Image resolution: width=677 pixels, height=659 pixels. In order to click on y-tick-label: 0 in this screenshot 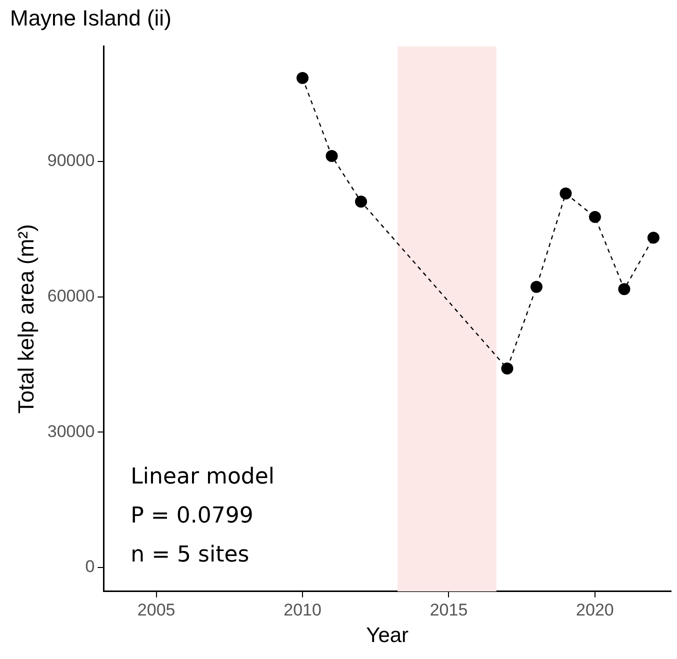, I will do `click(90, 566)`.